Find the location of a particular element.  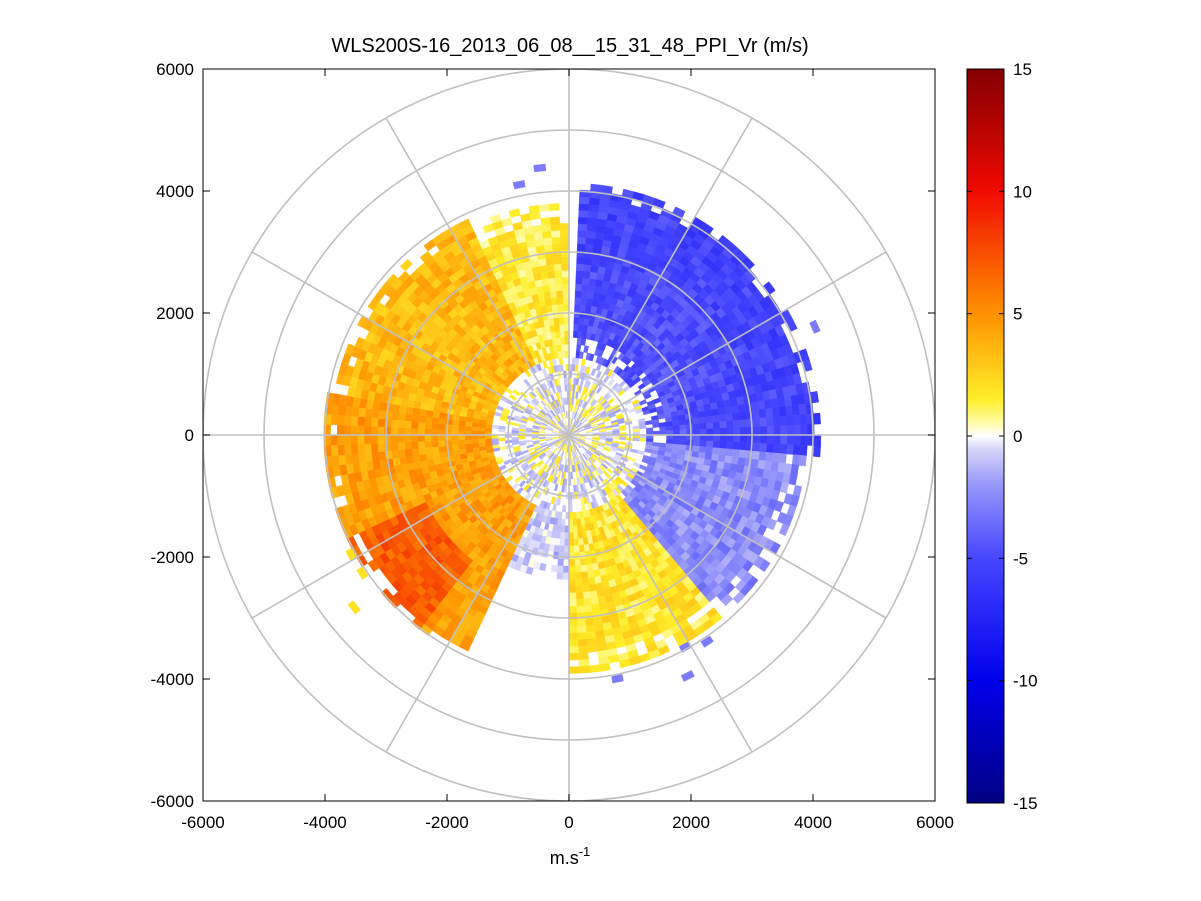

x-tick-label: 0 is located at coordinates (568, 822).